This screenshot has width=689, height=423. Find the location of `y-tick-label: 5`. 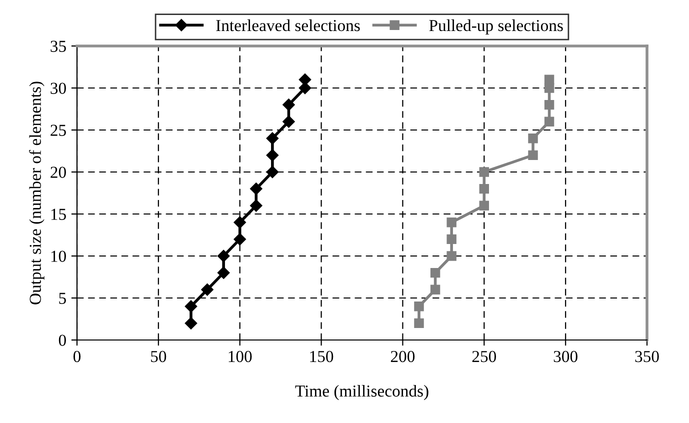

y-tick-label: 5 is located at coordinates (62, 298).